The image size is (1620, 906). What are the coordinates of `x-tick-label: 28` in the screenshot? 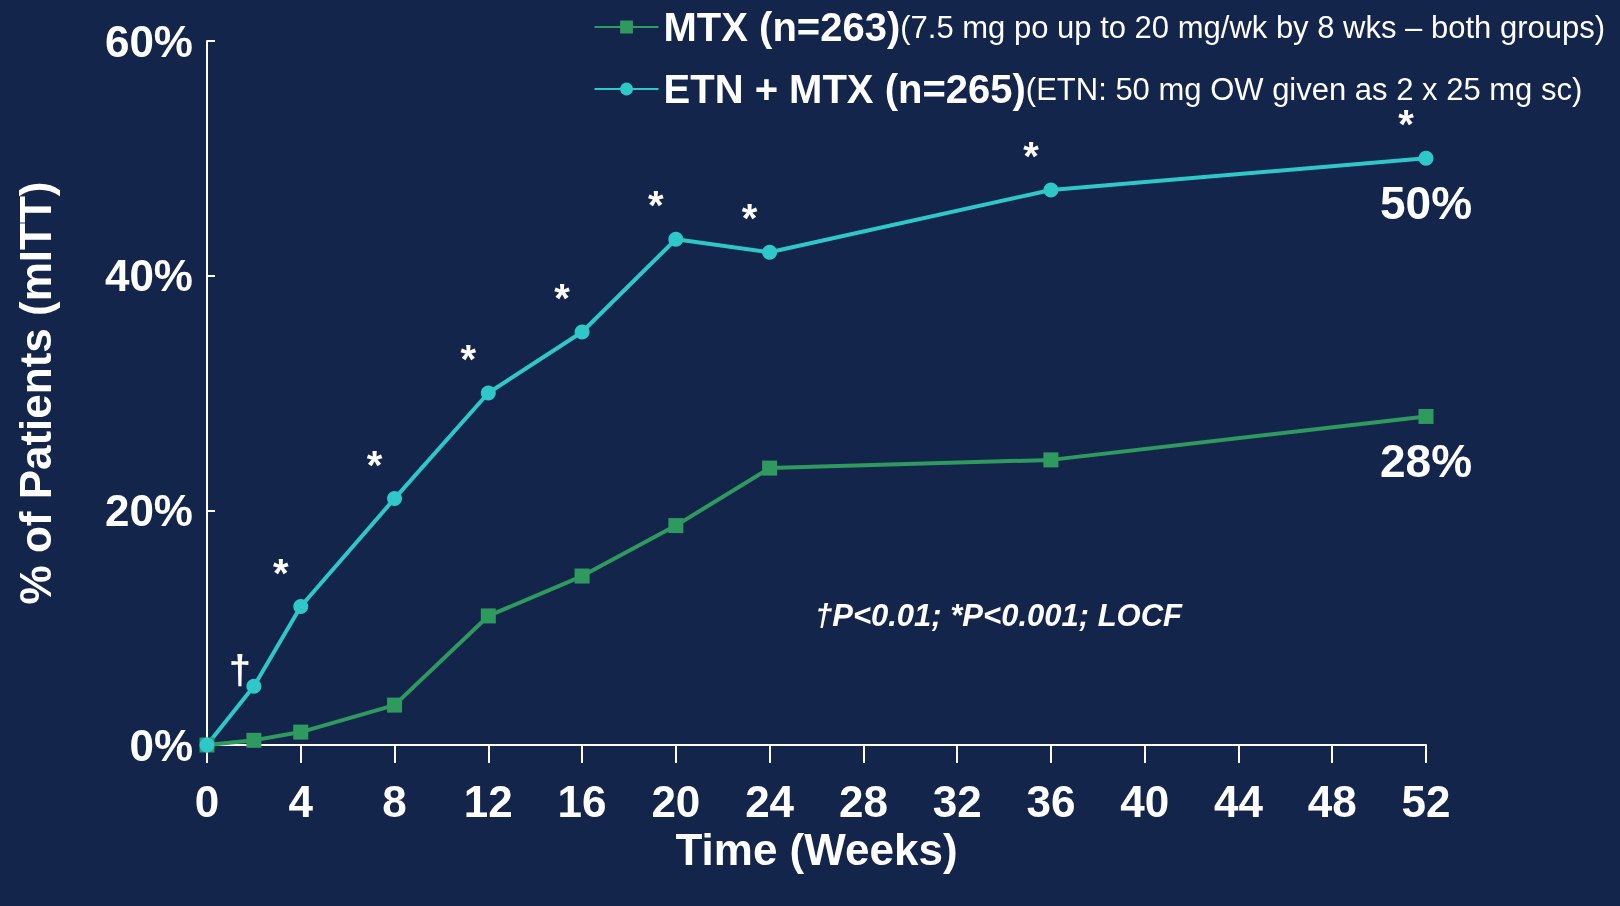 It's located at (863, 801).